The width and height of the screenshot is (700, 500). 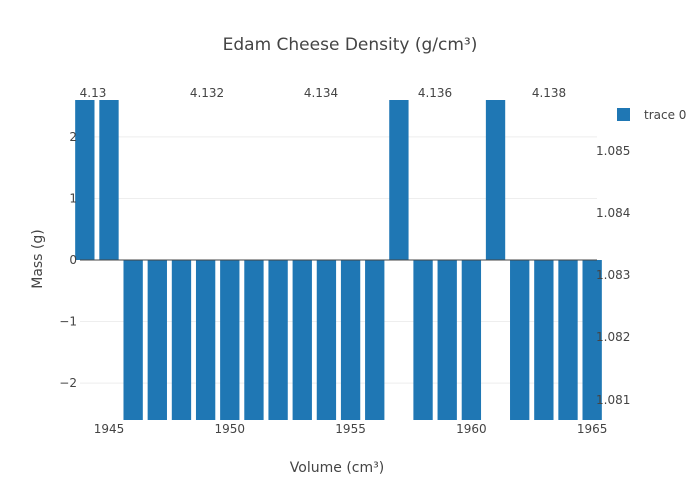 What do you see at coordinates (613, 337) in the screenshot?
I see `right-tick-label: 1.082` at bounding box center [613, 337].